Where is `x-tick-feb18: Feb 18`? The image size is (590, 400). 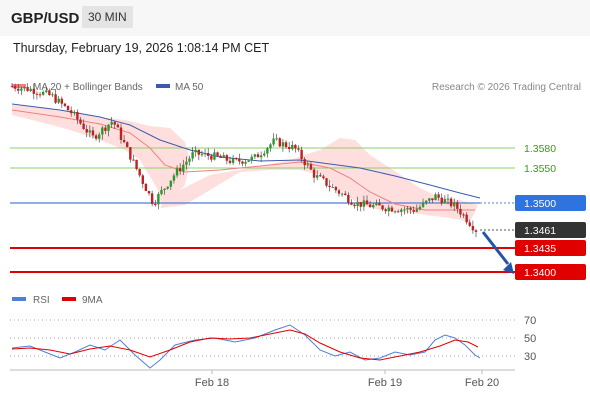
x-tick-feb18: Feb 18 is located at coordinates (212, 383).